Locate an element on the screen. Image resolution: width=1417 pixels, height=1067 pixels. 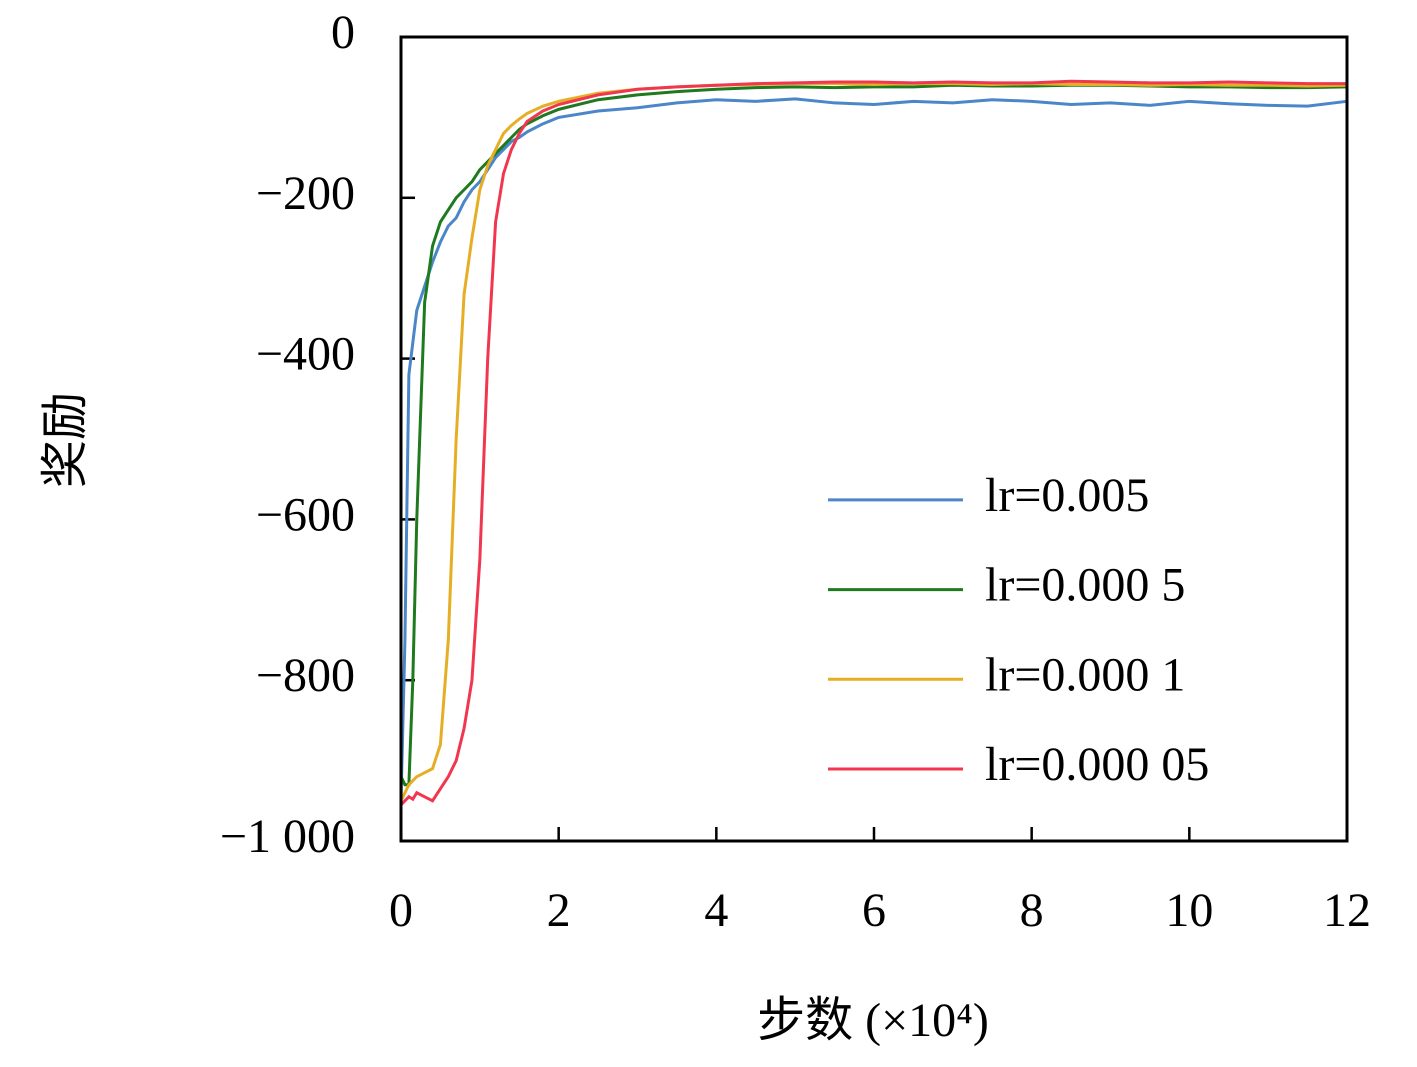
x-tick-label: 10 is located at coordinates (1189, 910).